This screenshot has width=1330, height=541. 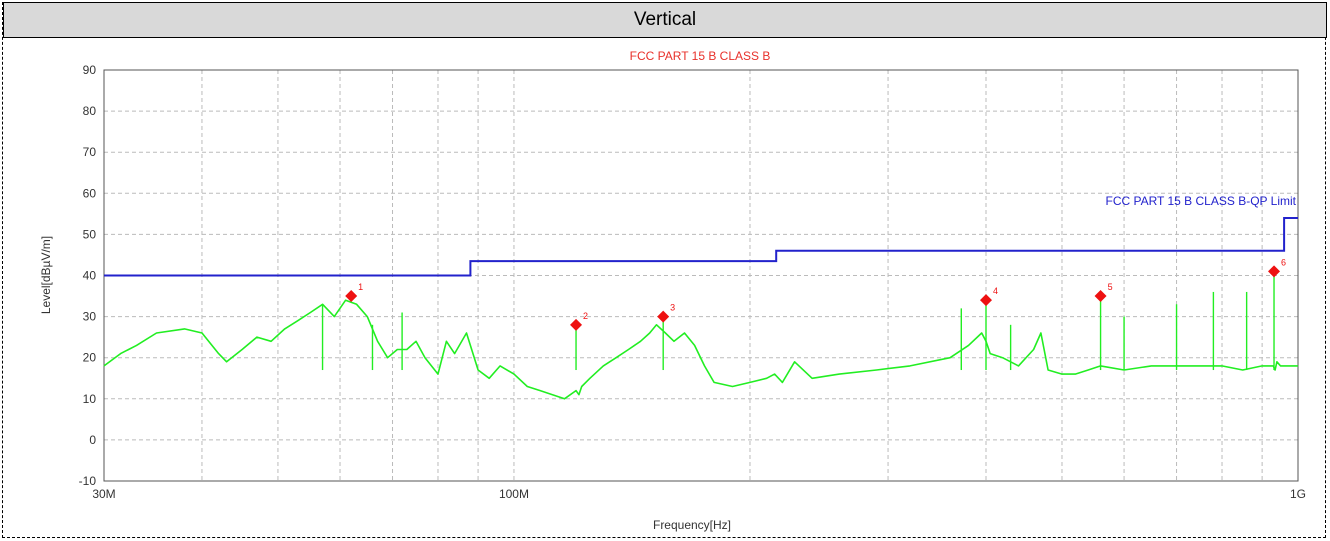 I want to click on y-tick-label: -10, so click(x=88, y=481).